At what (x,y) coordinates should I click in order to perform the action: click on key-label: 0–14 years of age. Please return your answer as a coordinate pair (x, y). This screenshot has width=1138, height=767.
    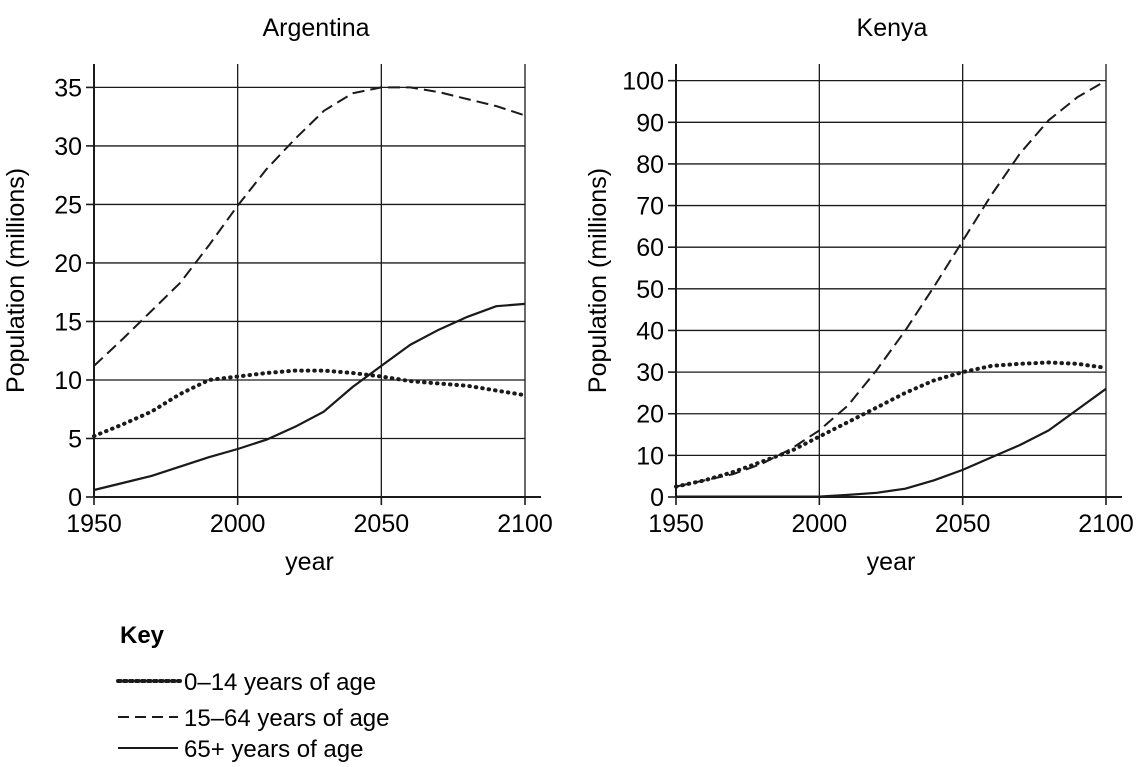
    Looking at the image, I should click on (280, 682).